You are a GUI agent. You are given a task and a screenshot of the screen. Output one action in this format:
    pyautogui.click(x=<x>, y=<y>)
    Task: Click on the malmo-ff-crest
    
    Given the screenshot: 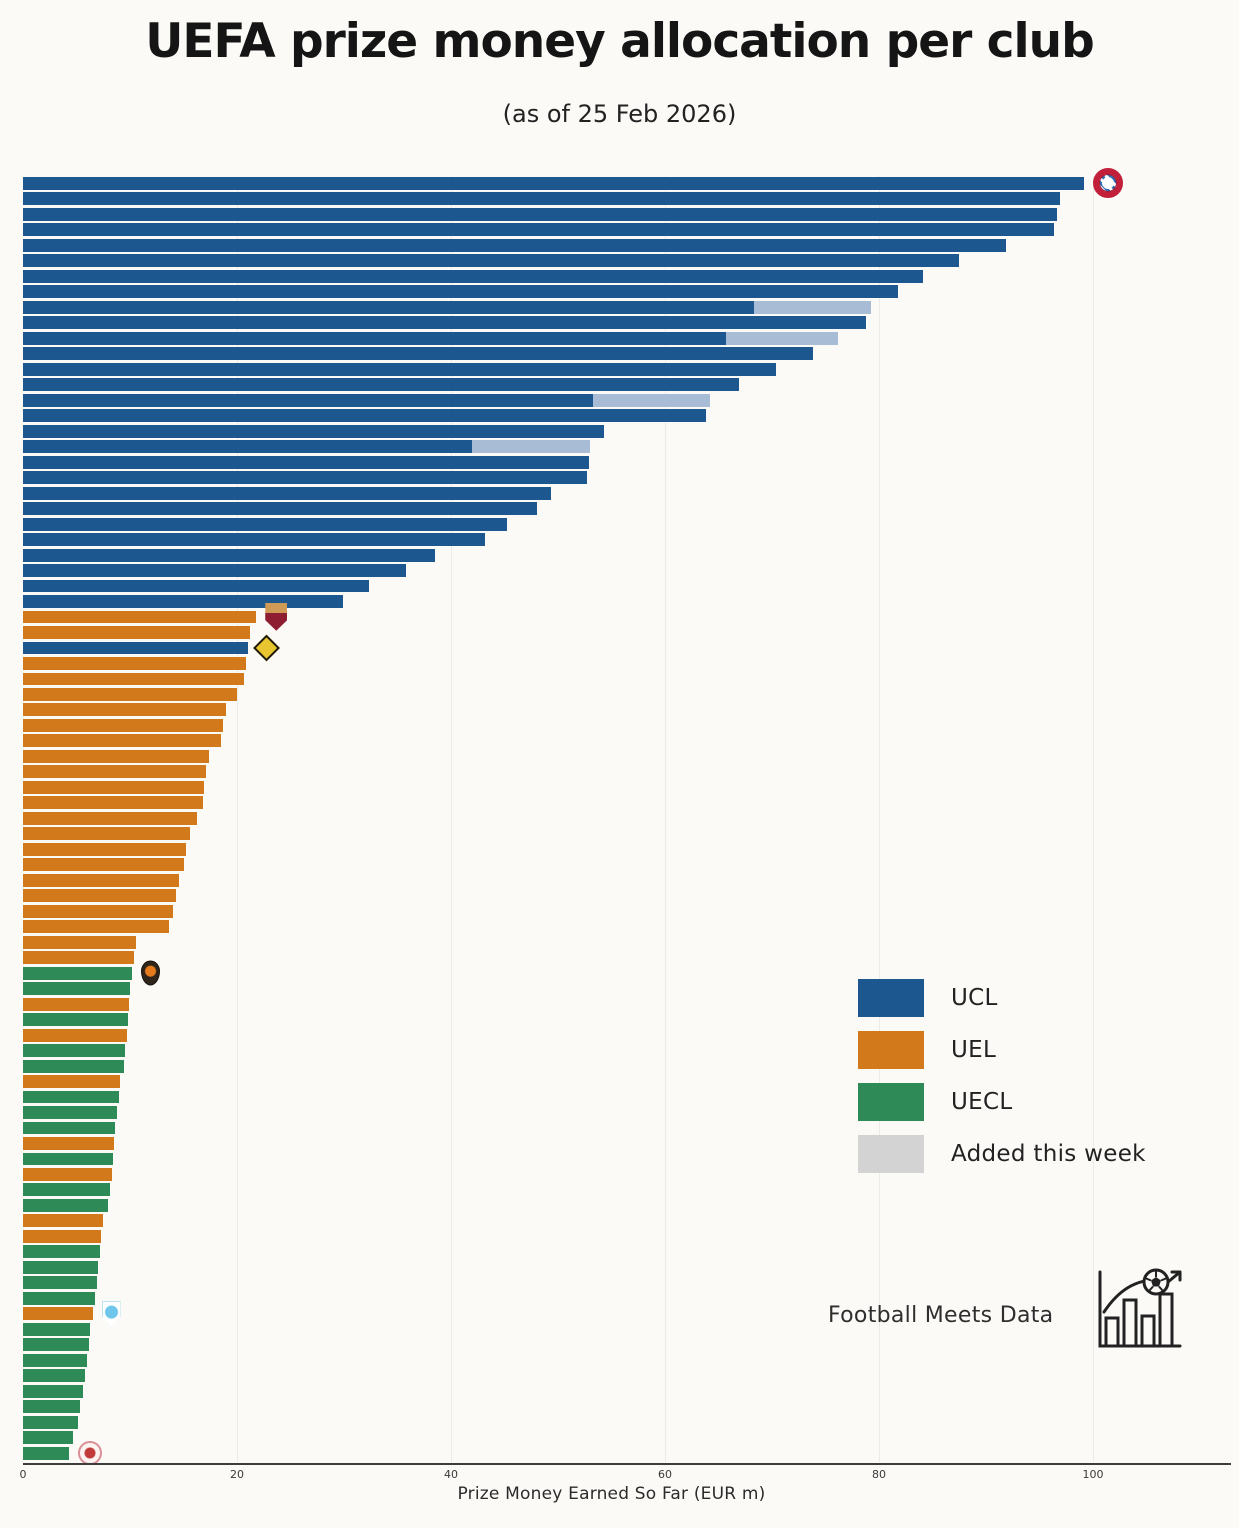 What is the action you would take?
    pyautogui.click(x=111, y=1313)
    